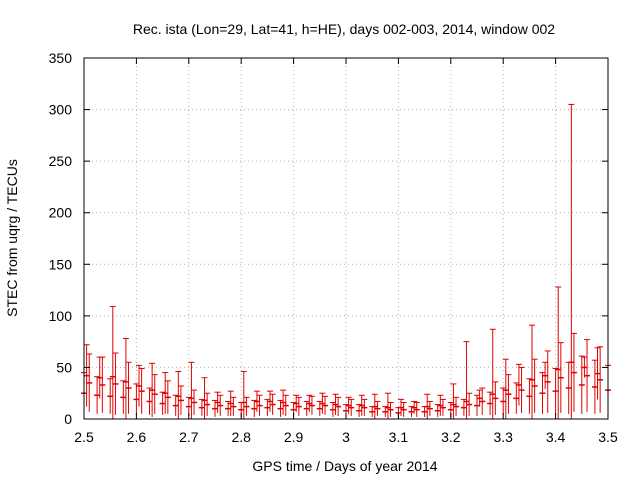 The height and width of the screenshot is (480, 640). Describe the element at coordinates (84, 437) in the screenshot. I see `x-tick-label: 2.5` at that location.